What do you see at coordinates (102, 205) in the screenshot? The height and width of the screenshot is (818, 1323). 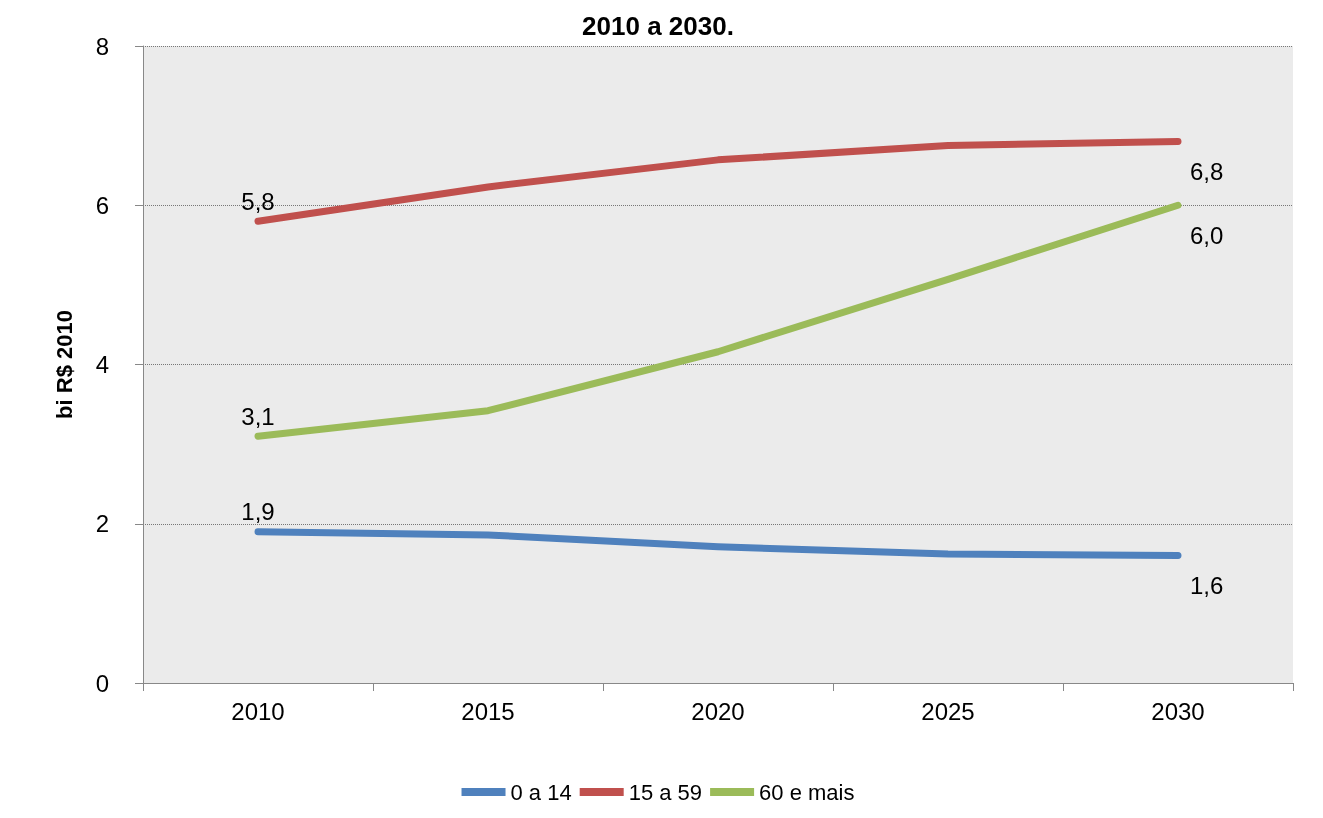 I see `y-tick-label: 6` at bounding box center [102, 205].